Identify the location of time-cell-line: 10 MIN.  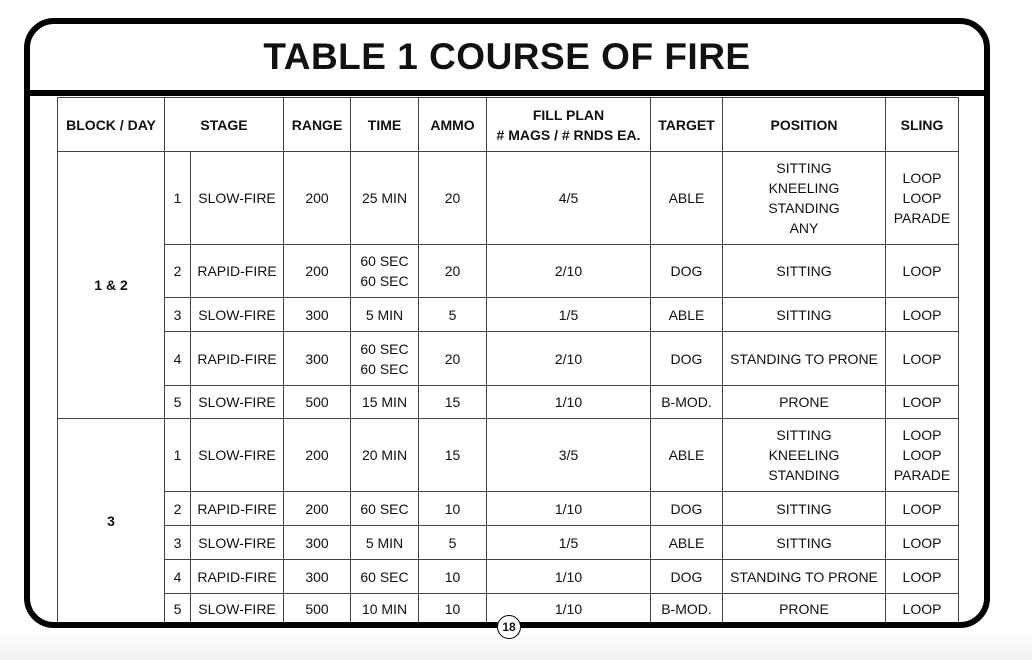
(384, 608).